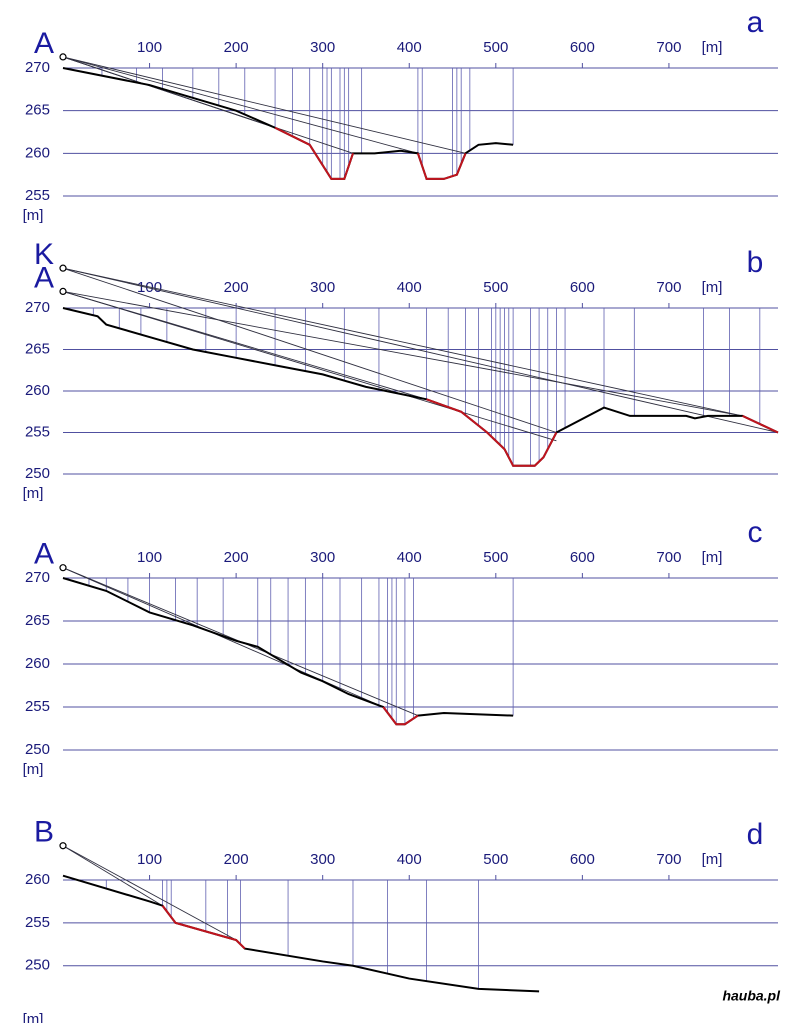  What do you see at coordinates (44, 832) in the screenshot?
I see `observer-label: B` at bounding box center [44, 832].